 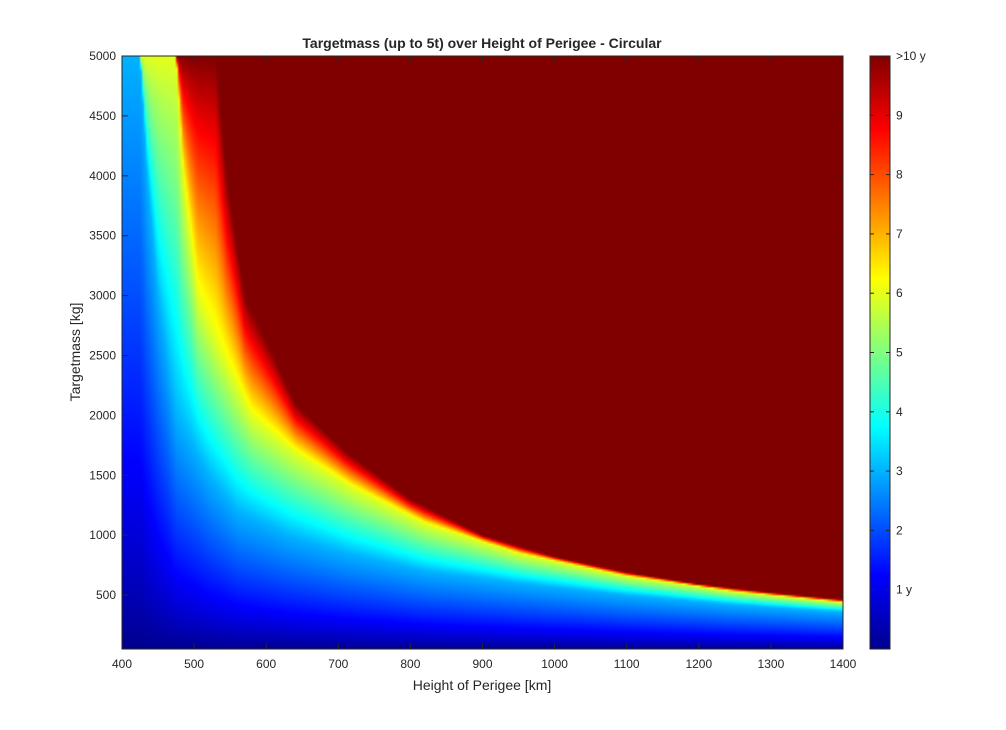 I want to click on colorbar-tick-label: 9, so click(x=899, y=115).